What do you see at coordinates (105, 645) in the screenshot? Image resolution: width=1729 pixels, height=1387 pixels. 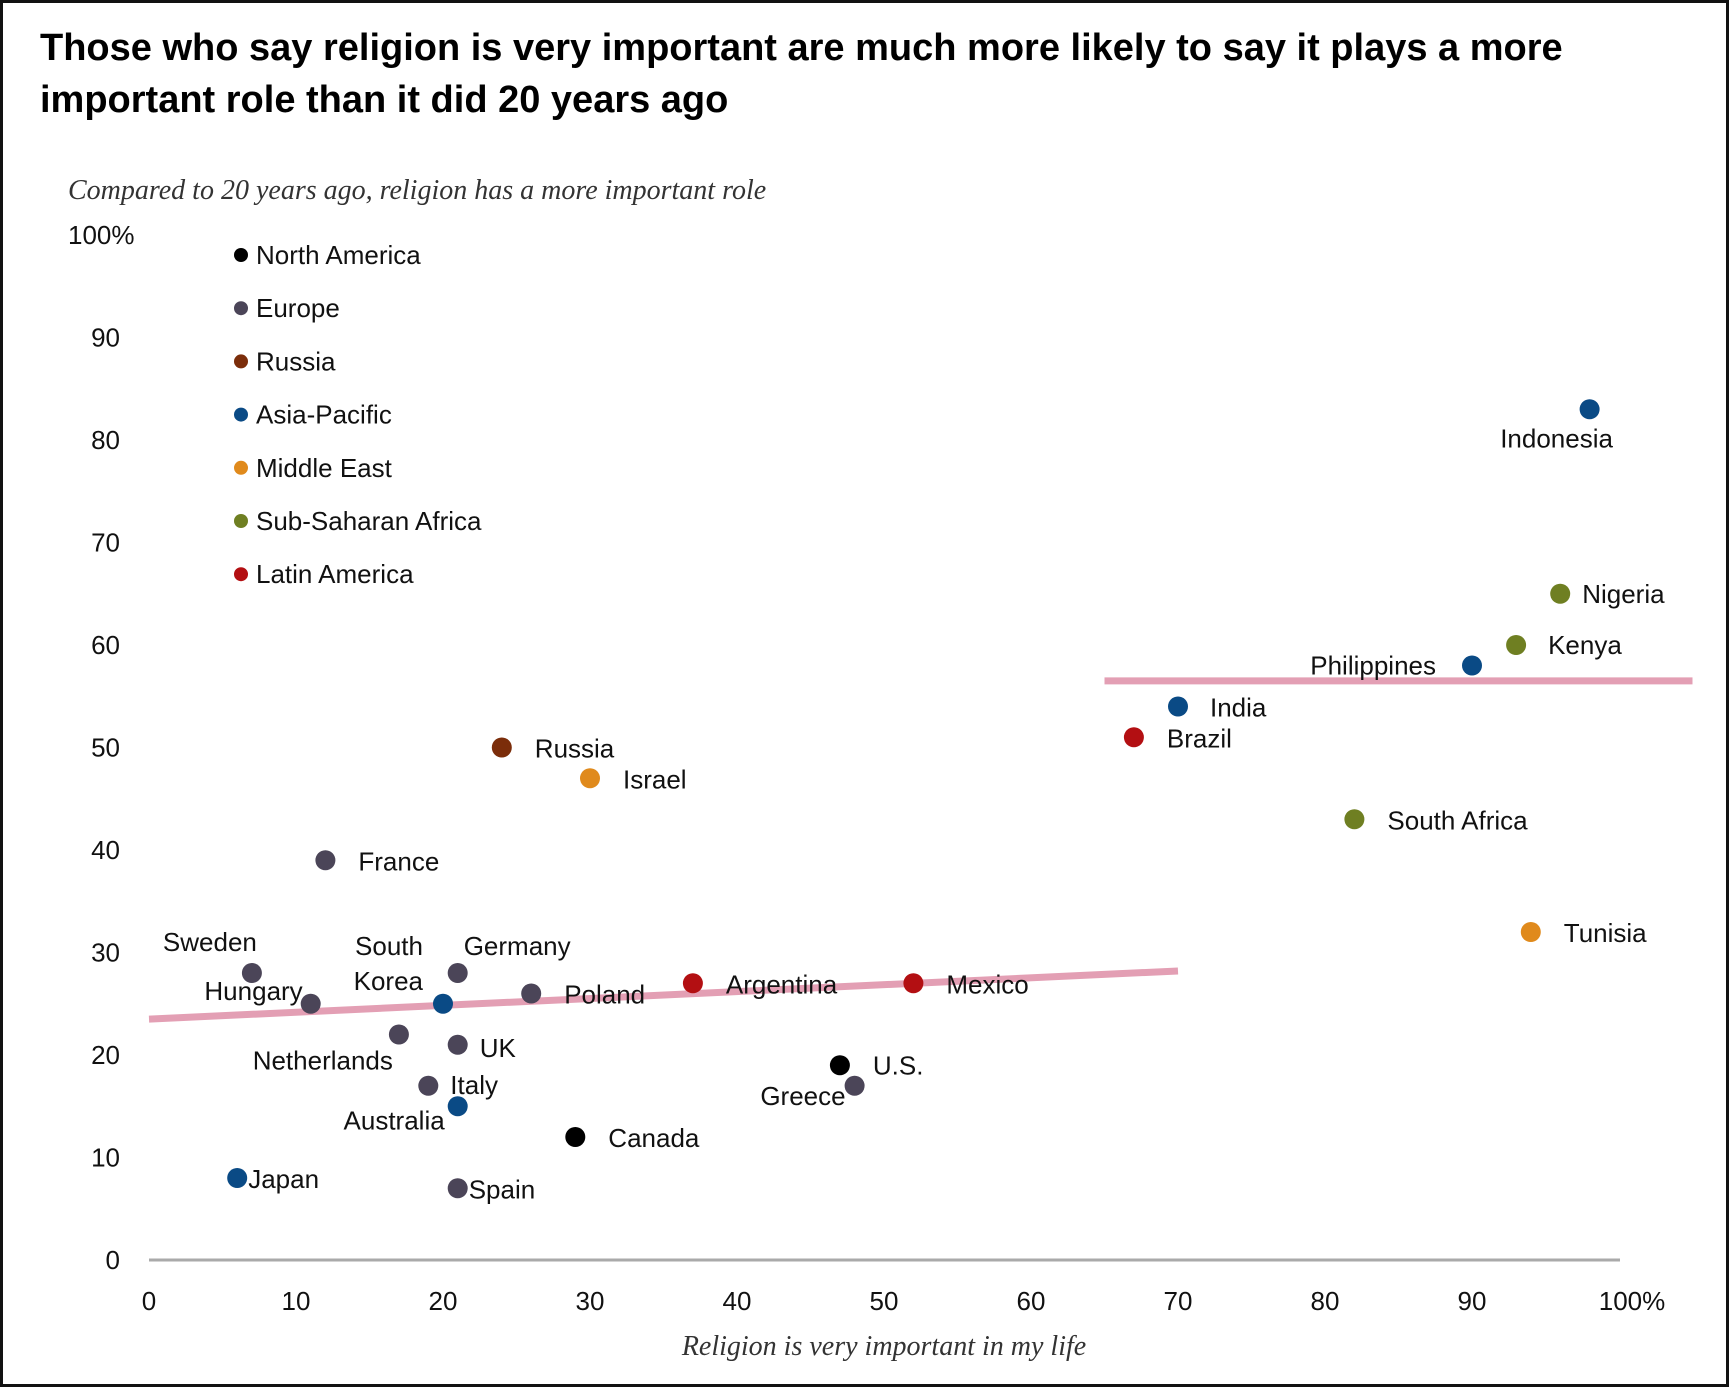 I see `y-tick-label: 60` at bounding box center [105, 645].